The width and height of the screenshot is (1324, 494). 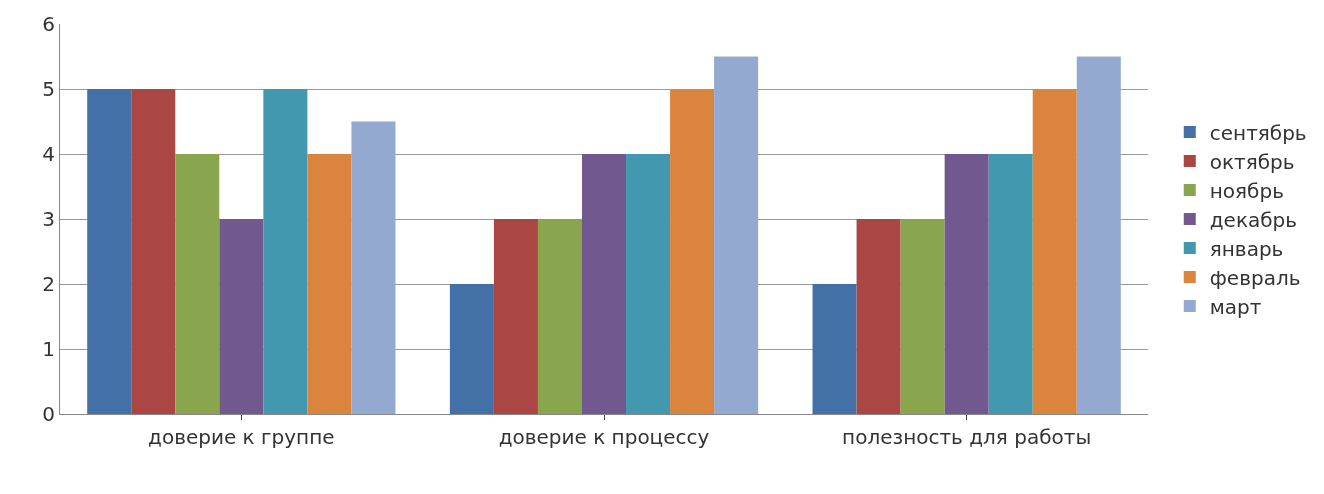 What do you see at coordinates (1255, 277) in the screenshot?
I see `legend-label: февраль` at bounding box center [1255, 277].